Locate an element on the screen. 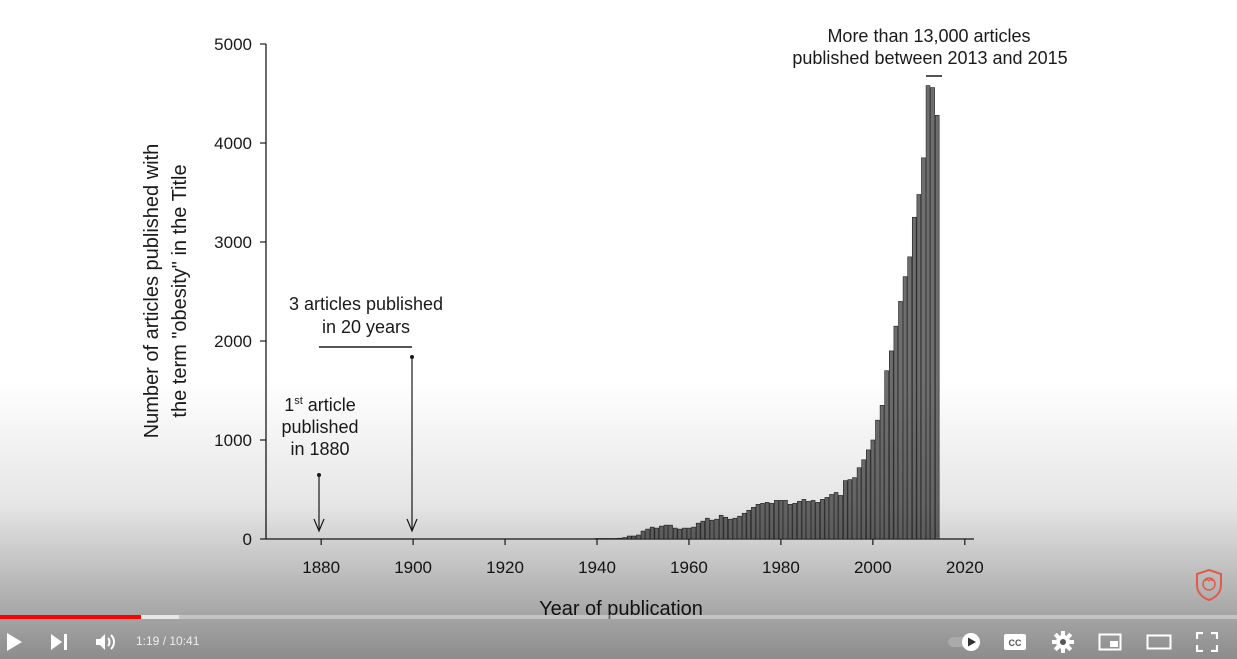 This screenshot has height=659, width=1237. miniplayer-button is located at coordinates (1110, 642).